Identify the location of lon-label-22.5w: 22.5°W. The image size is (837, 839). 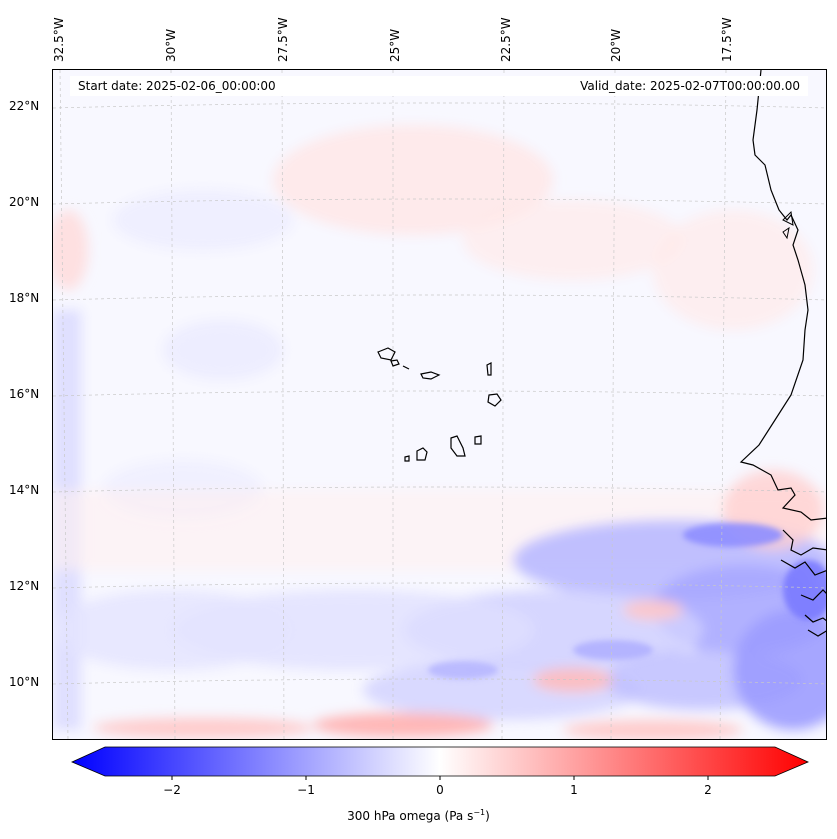
(506, 39).